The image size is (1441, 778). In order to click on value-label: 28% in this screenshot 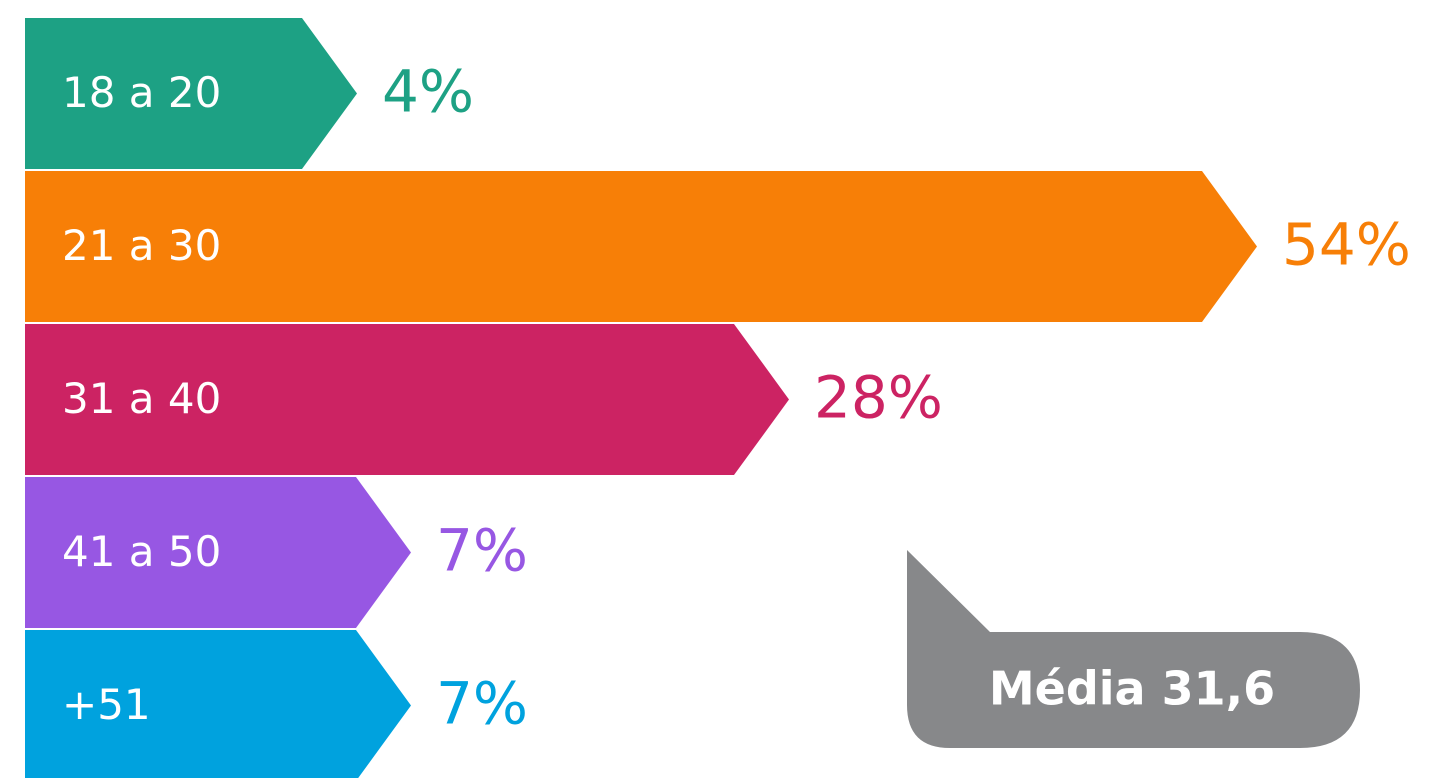, I will do `click(878, 398)`.